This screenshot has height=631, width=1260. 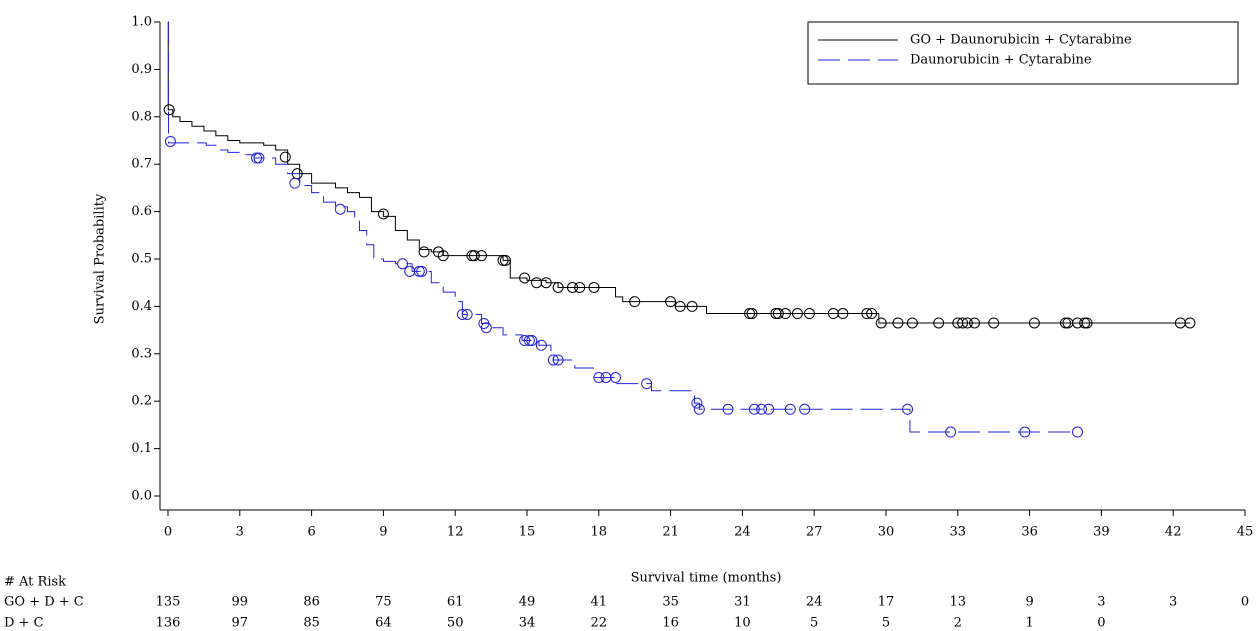 What do you see at coordinates (1101, 532) in the screenshot?
I see `x-tick-label: 39` at bounding box center [1101, 532].